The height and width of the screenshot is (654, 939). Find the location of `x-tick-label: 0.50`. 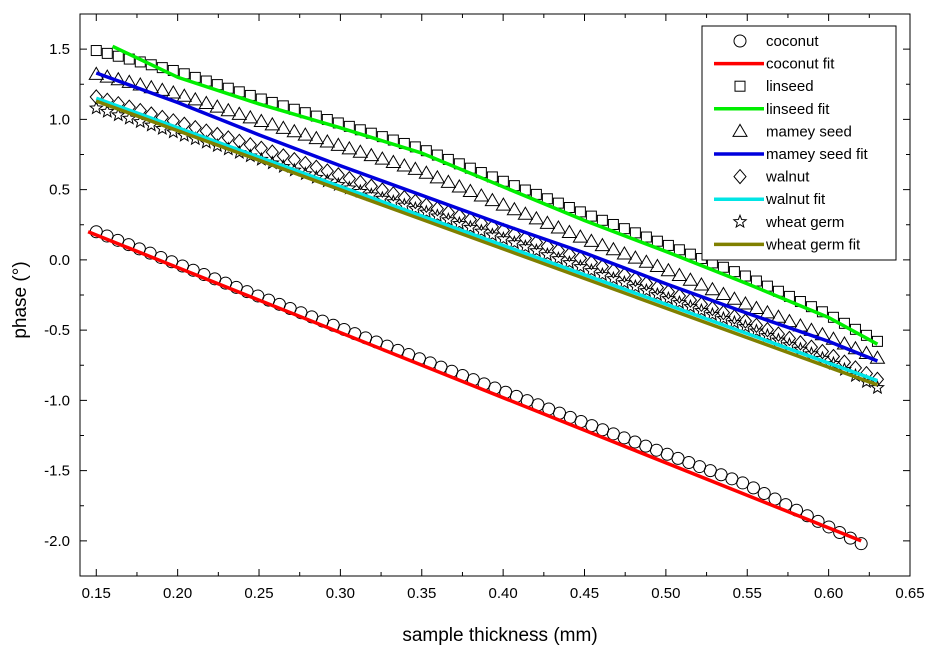

x-tick-label: 0.50 is located at coordinates (665, 593).